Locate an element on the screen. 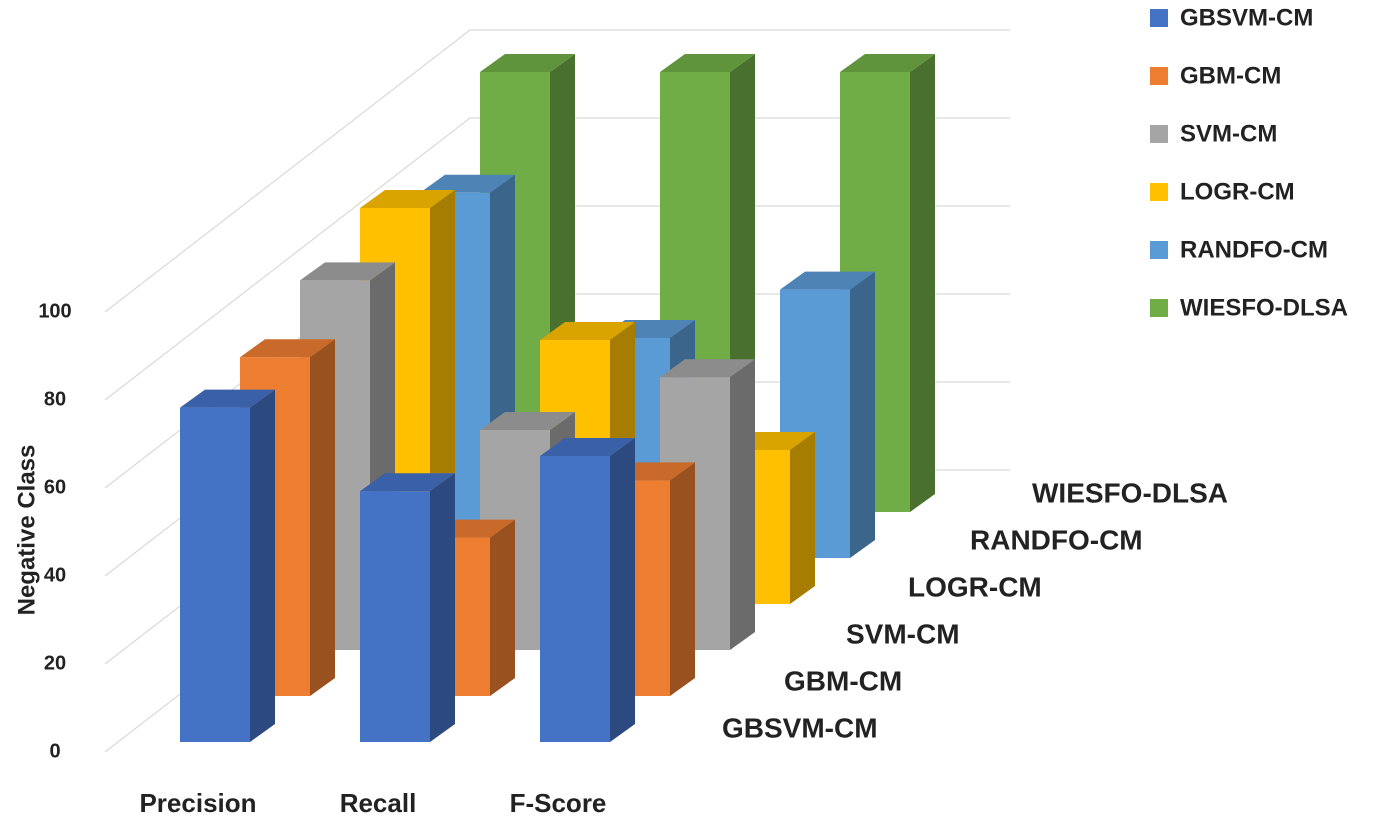  legend-label: SVM-CM is located at coordinates (1228, 133).